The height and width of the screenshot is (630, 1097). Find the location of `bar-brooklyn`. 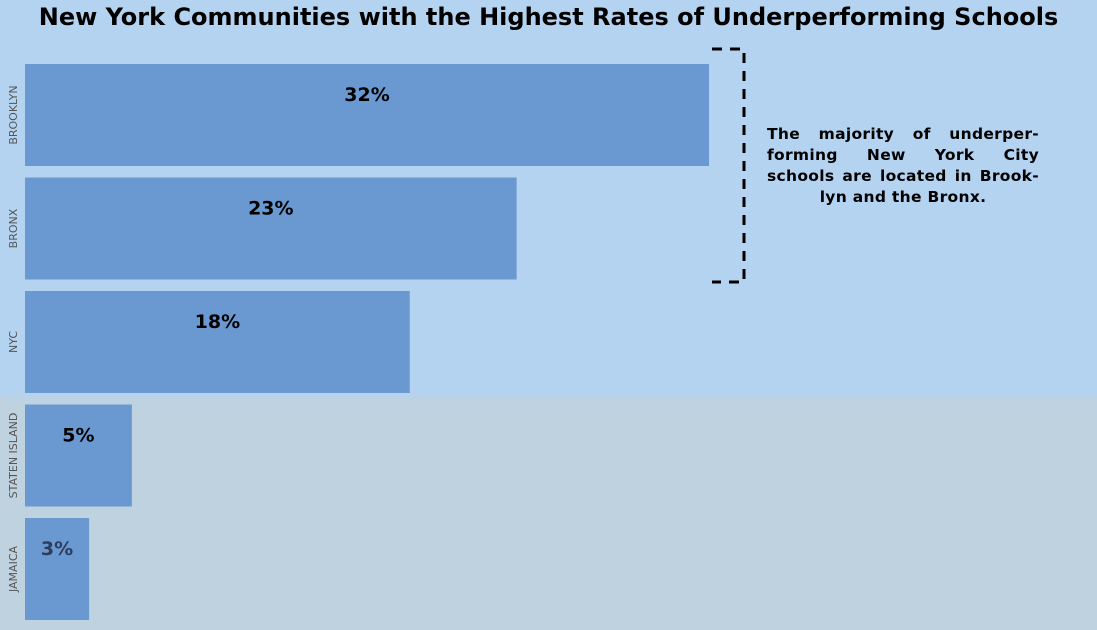

bar-brooklyn is located at coordinates (367, 115).